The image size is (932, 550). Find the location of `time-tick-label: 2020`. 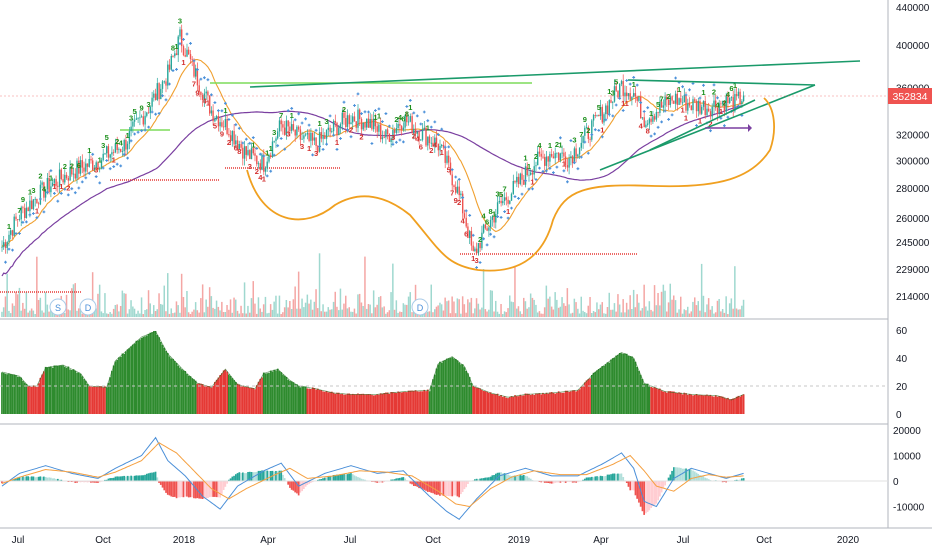

time-tick-label: 2020 is located at coordinates (848, 540).